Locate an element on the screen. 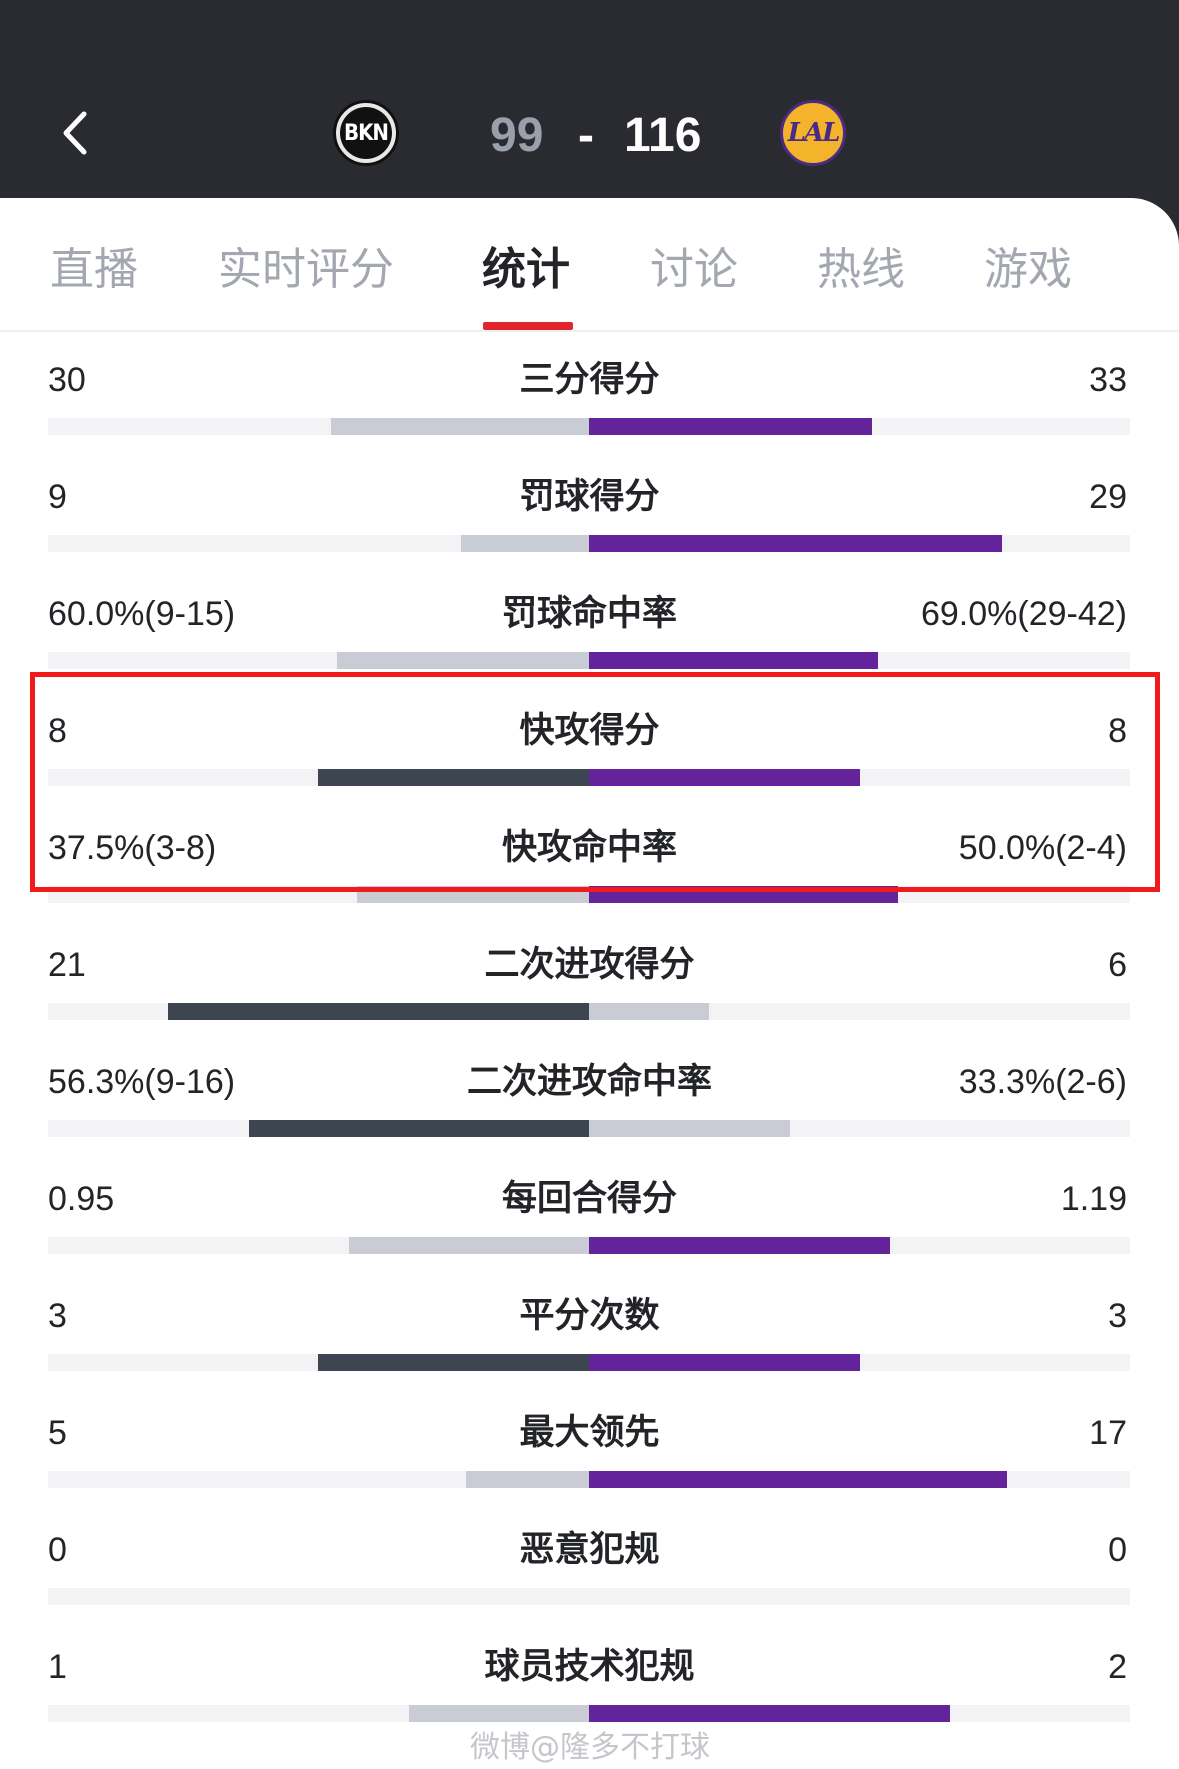 Image resolution: width=1179 pixels, height=1769 pixels. away-score: 116 is located at coordinates (663, 135).